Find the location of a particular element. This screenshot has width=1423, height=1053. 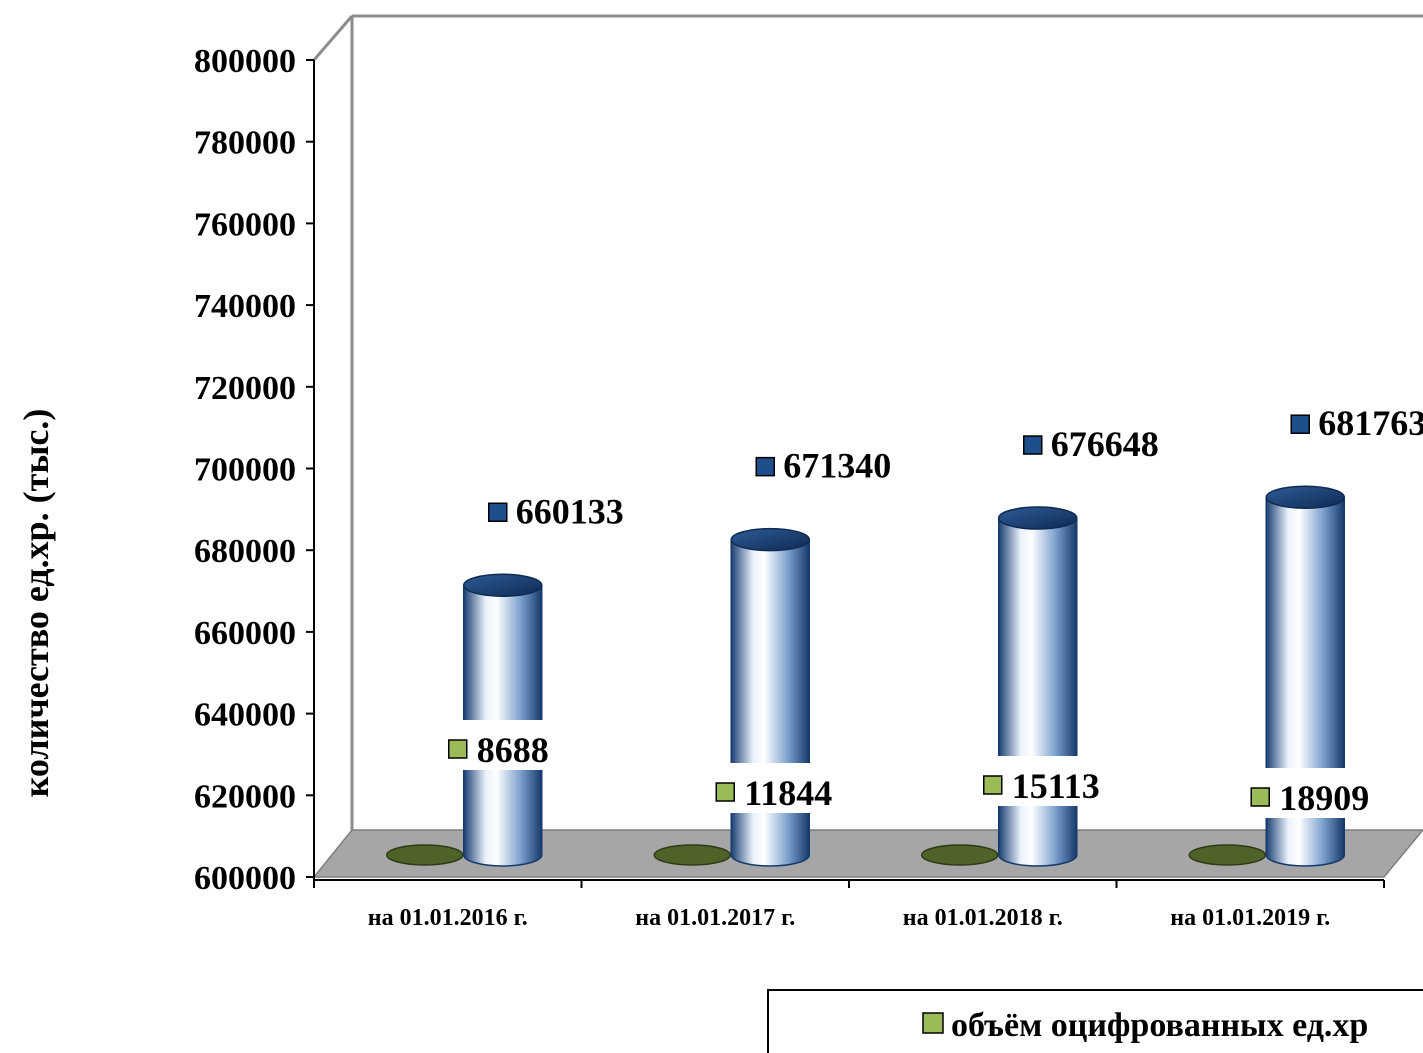

x-category-label: на 01.01.2019 г. is located at coordinates (1250, 918).